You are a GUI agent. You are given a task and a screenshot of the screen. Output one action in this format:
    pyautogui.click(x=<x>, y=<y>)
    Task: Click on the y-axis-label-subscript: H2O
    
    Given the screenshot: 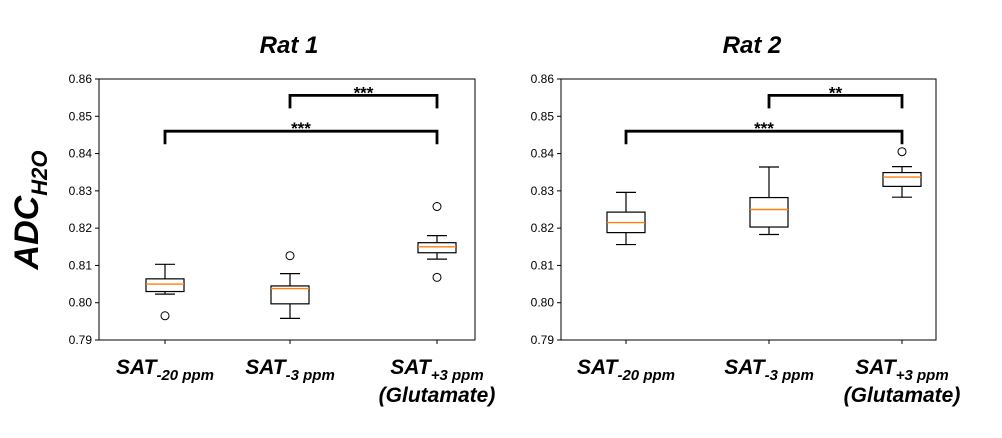 What is the action you would take?
    pyautogui.click(x=39, y=173)
    